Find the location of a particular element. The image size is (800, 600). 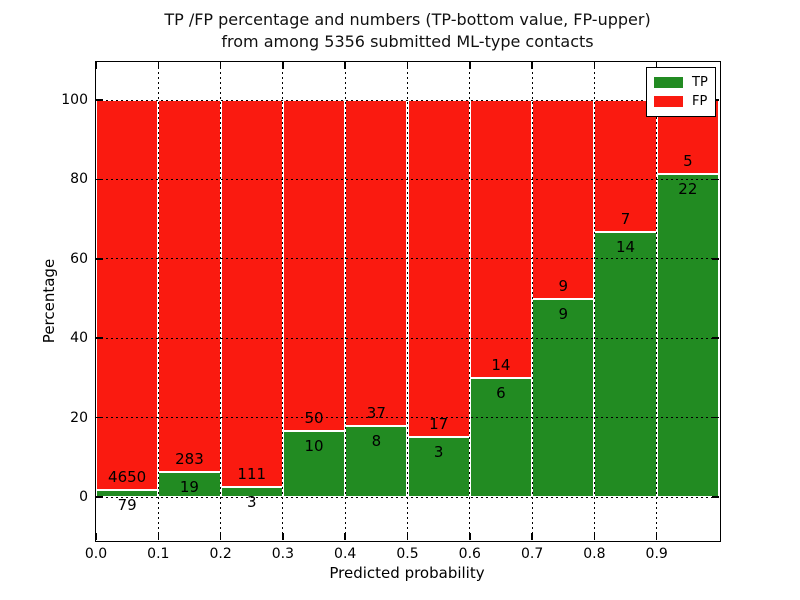

x-tick-label: 0.0 is located at coordinates (96, 554).